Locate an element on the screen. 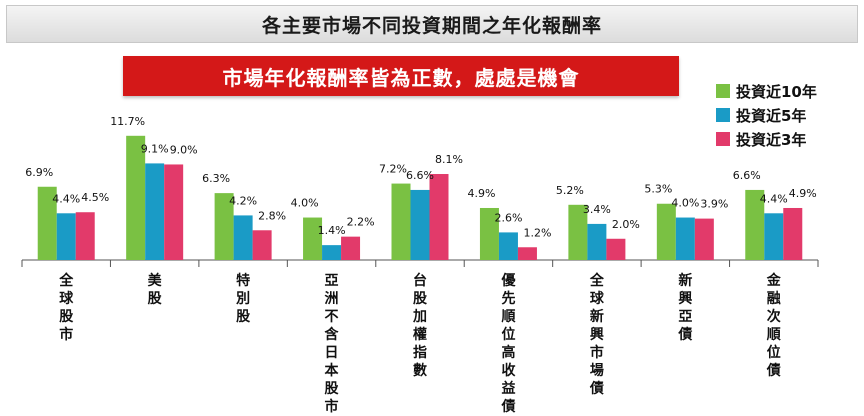  value-label-10y-5: 7.2% is located at coordinates (393, 169).